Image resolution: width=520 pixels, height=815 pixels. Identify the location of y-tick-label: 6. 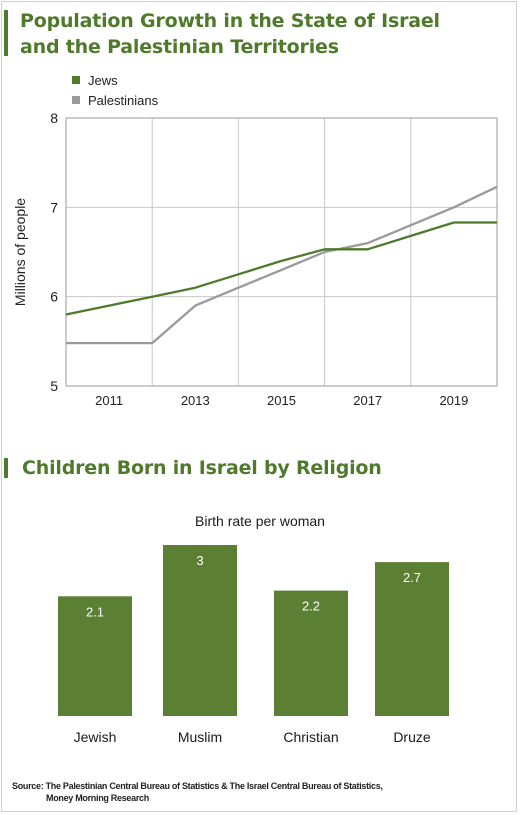
(54, 297).